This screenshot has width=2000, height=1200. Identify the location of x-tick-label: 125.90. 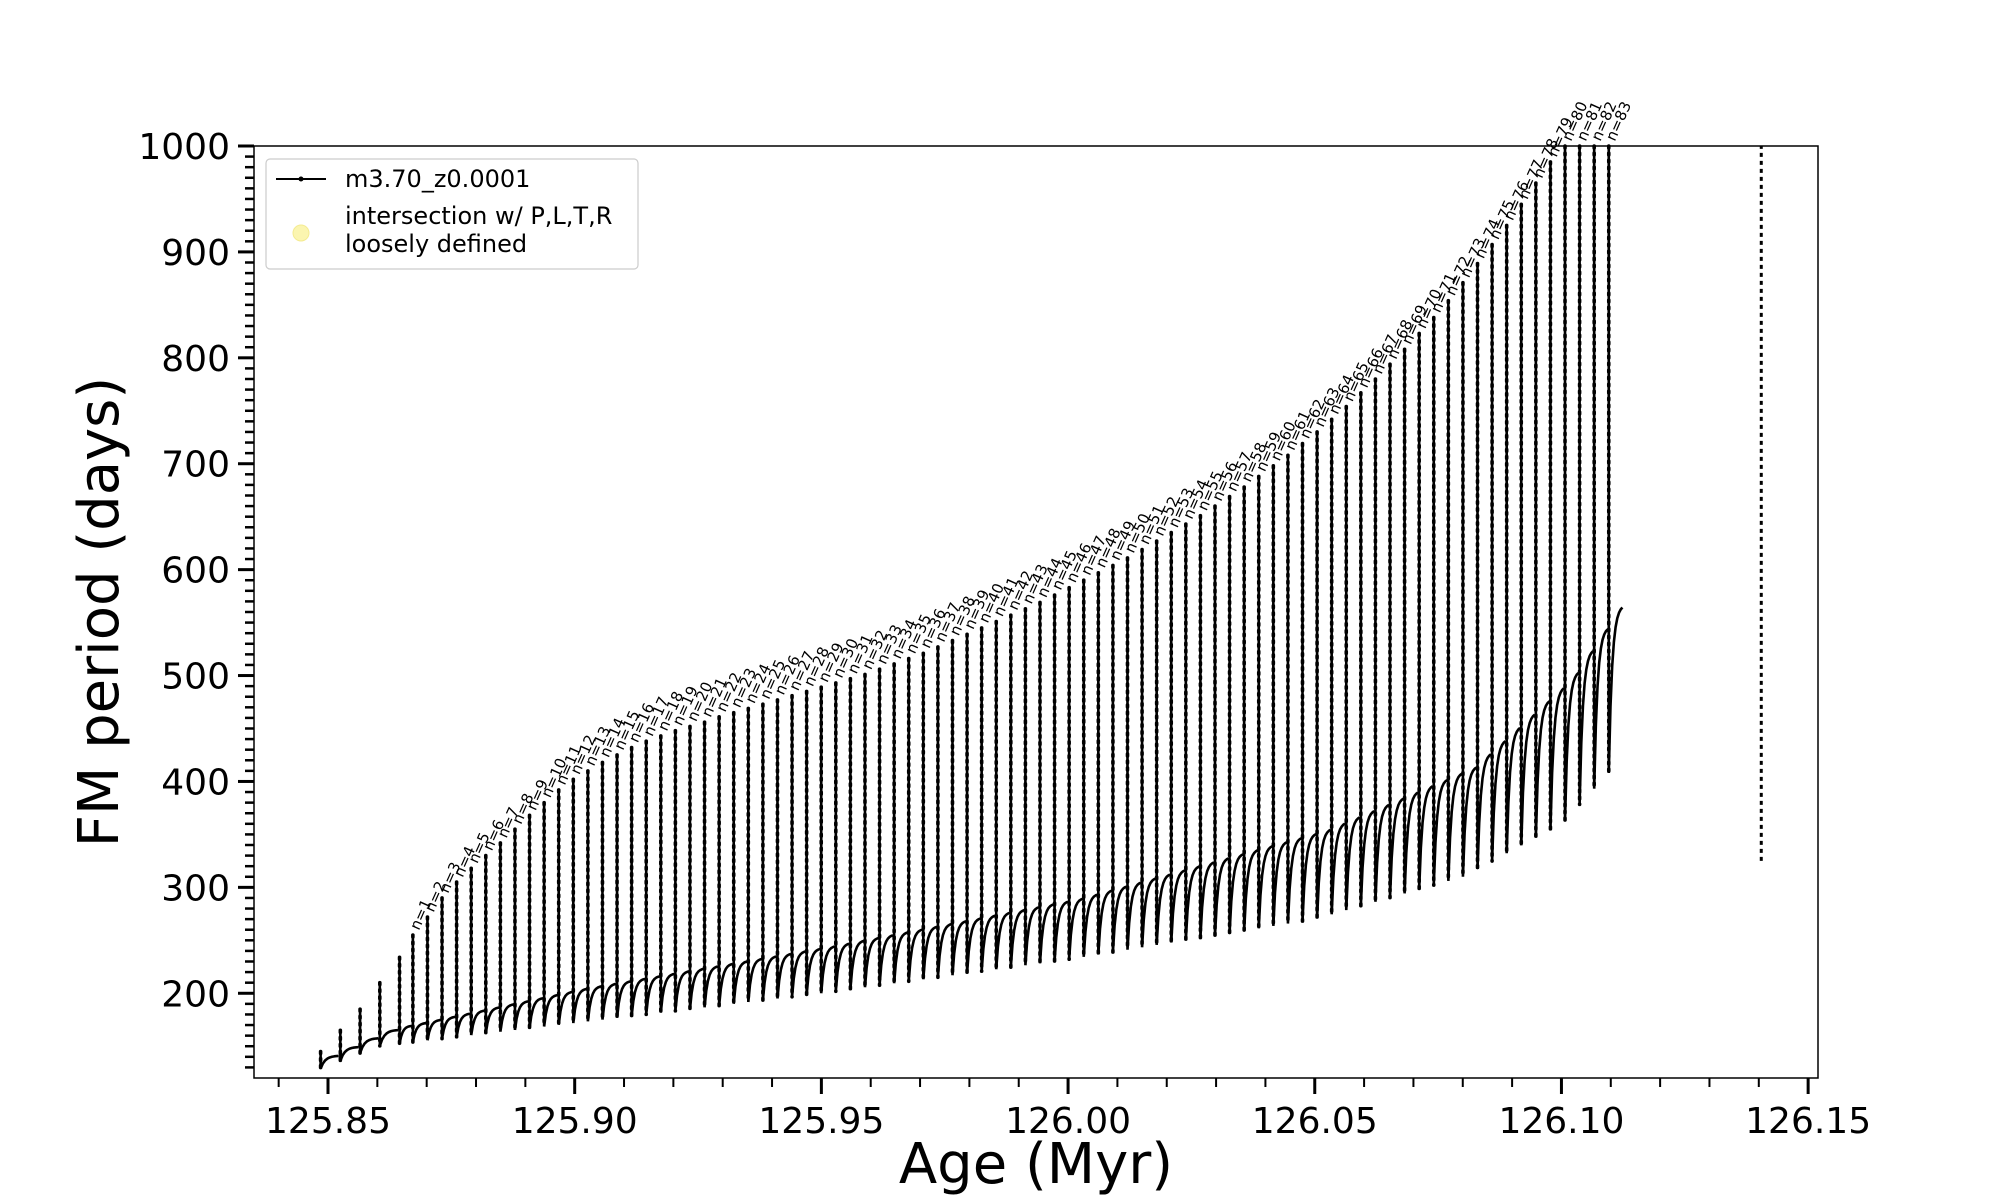
(575, 1121).